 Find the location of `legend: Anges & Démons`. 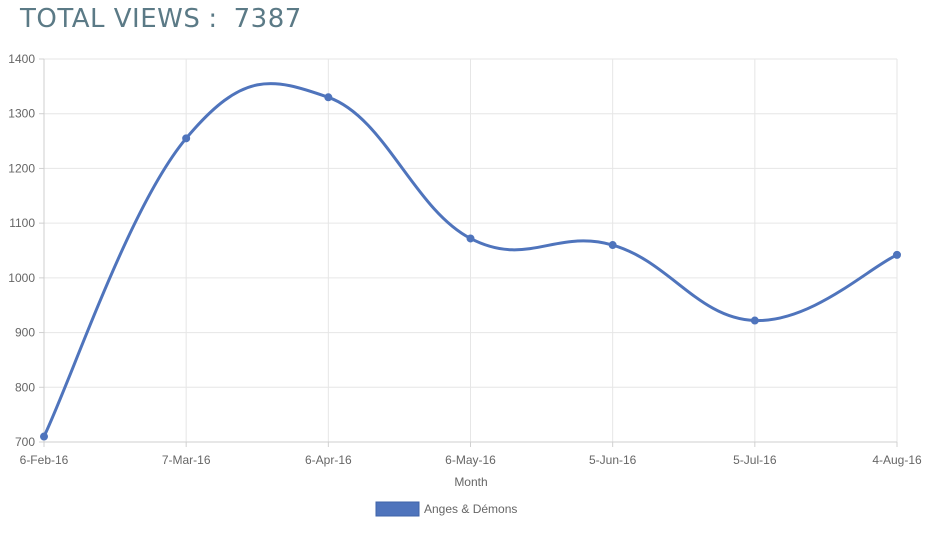

legend: Anges & Démons is located at coordinates (446, 509).